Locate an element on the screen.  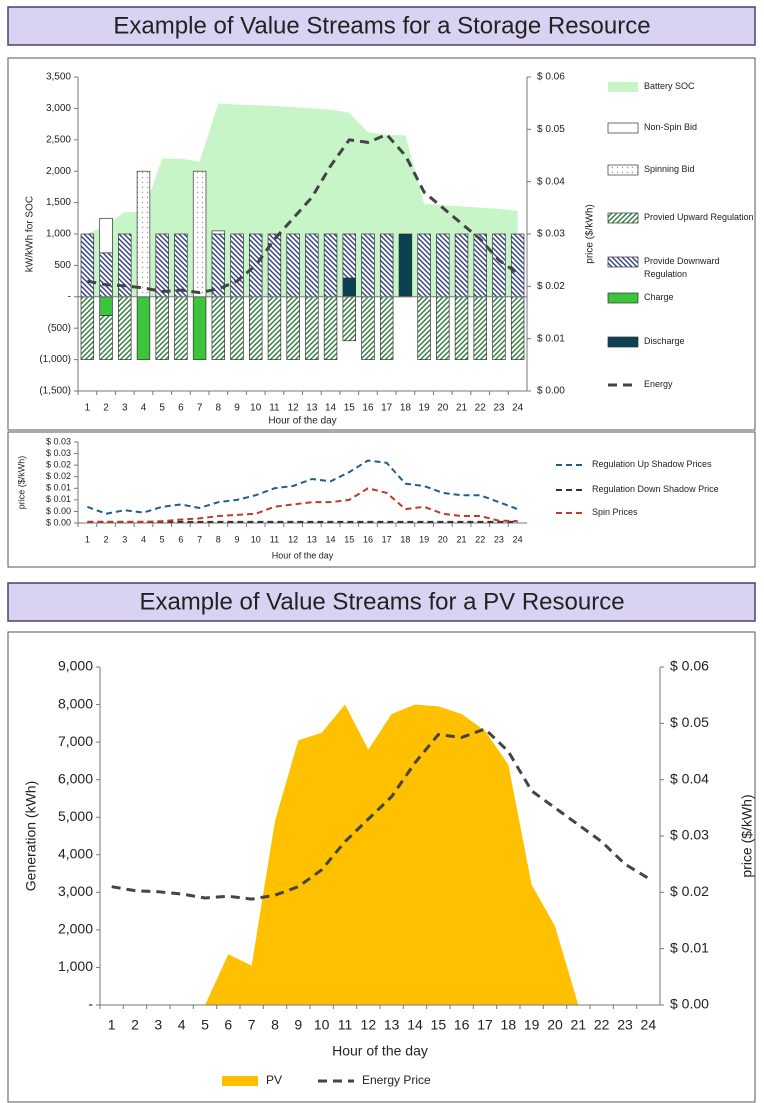
y2-tick-label: $ 0.03 is located at coordinates (689, 835).